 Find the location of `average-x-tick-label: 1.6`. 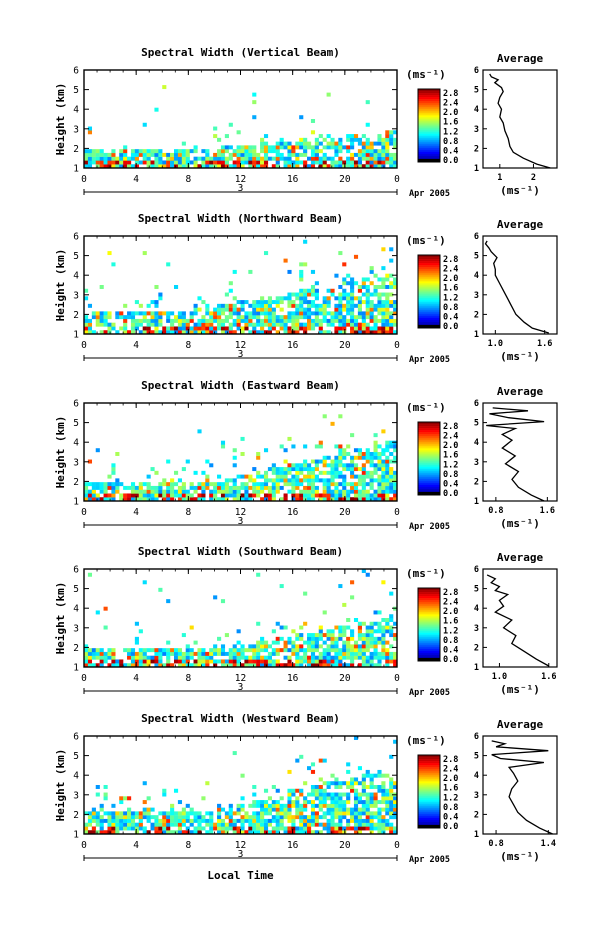

average-x-tick-label: 1.6 is located at coordinates (547, 511).